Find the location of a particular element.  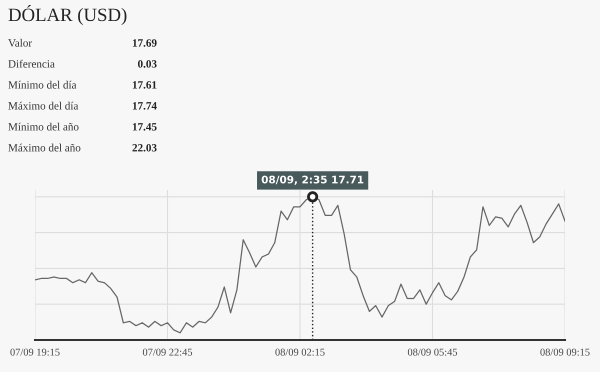

text: 17.61 is located at coordinates (144, 85).